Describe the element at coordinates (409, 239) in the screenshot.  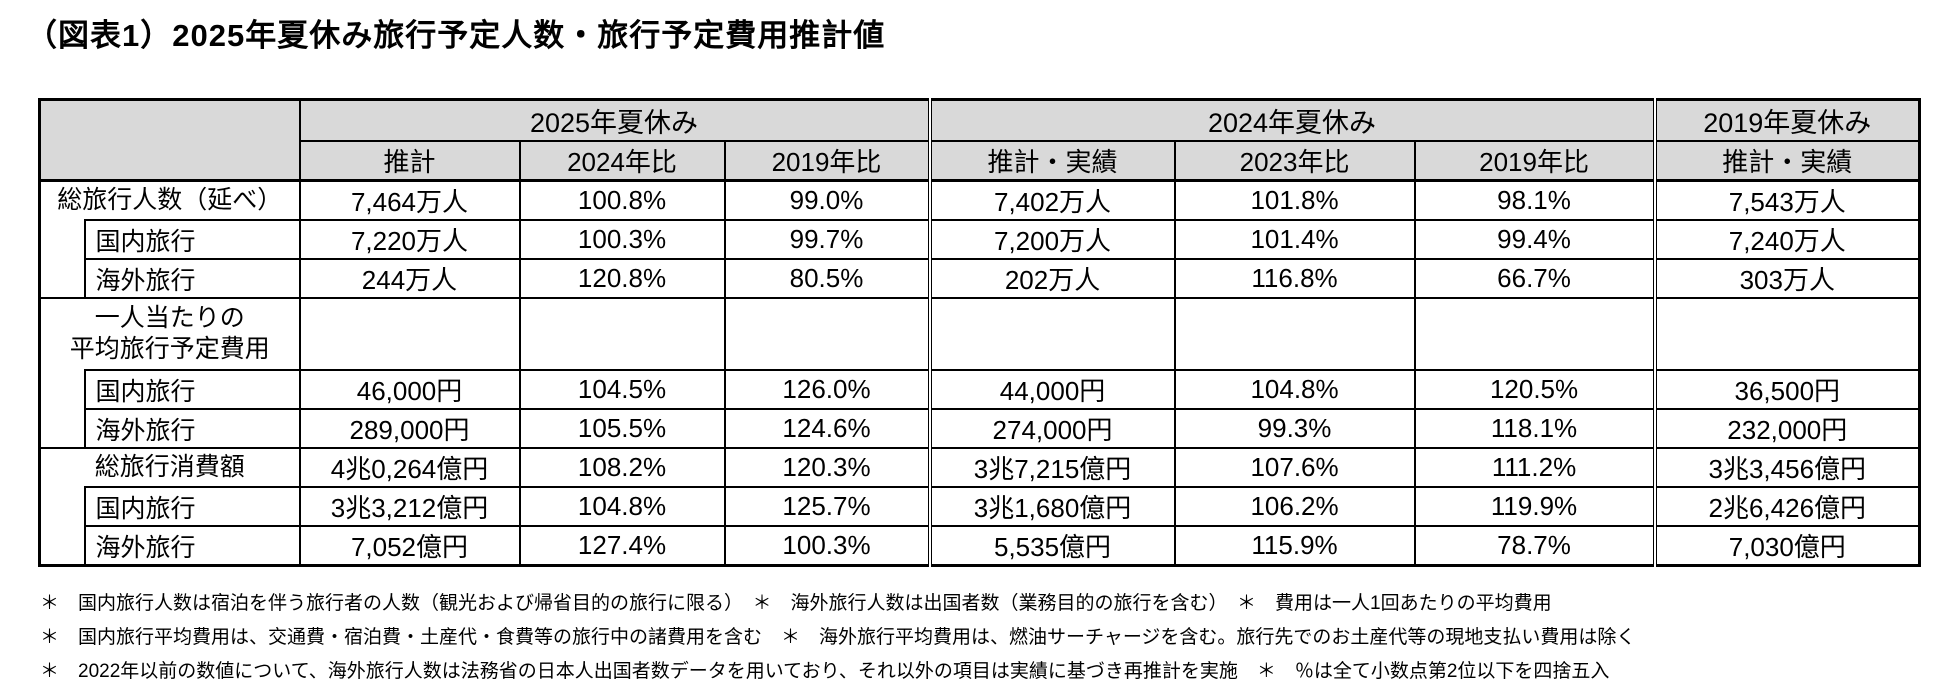
I see `value-cell: 7,220万人` at that location.